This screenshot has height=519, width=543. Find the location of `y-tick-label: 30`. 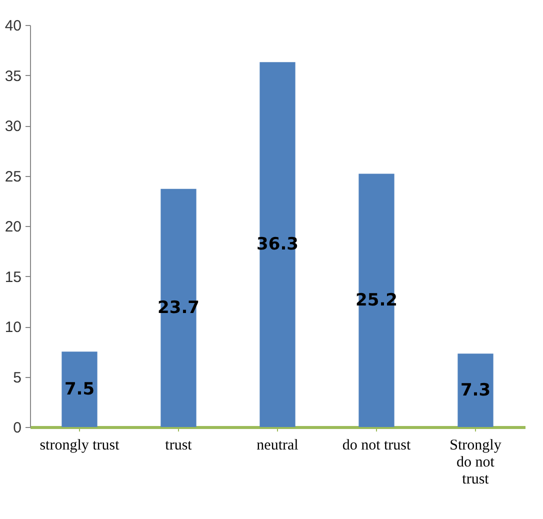

y-tick-label: 30 is located at coordinates (13, 126).